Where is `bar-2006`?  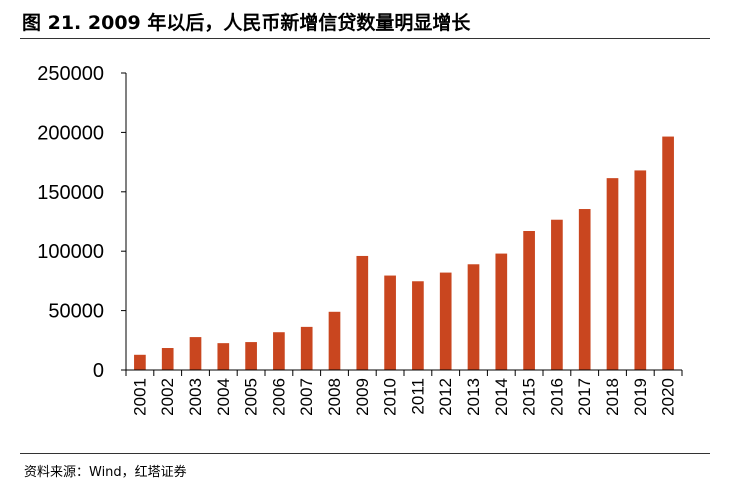
bar-2006 is located at coordinates (279, 351).